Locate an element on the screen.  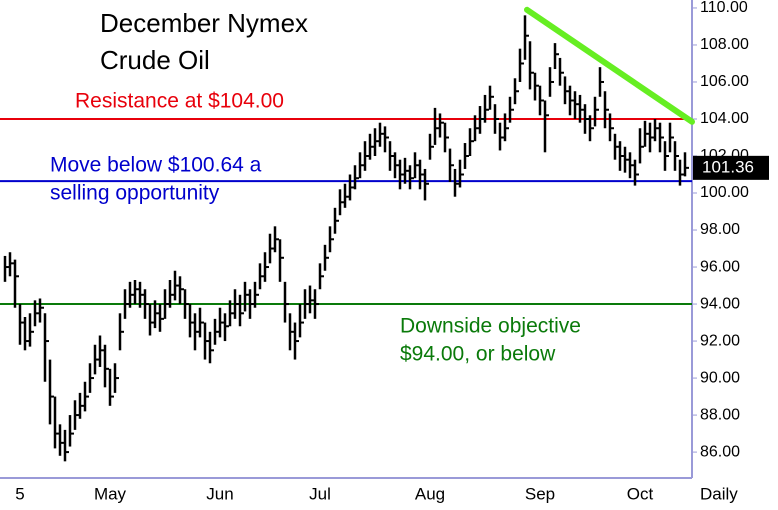
annotation: Move below $100.64 a is located at coordinates (156, 165).